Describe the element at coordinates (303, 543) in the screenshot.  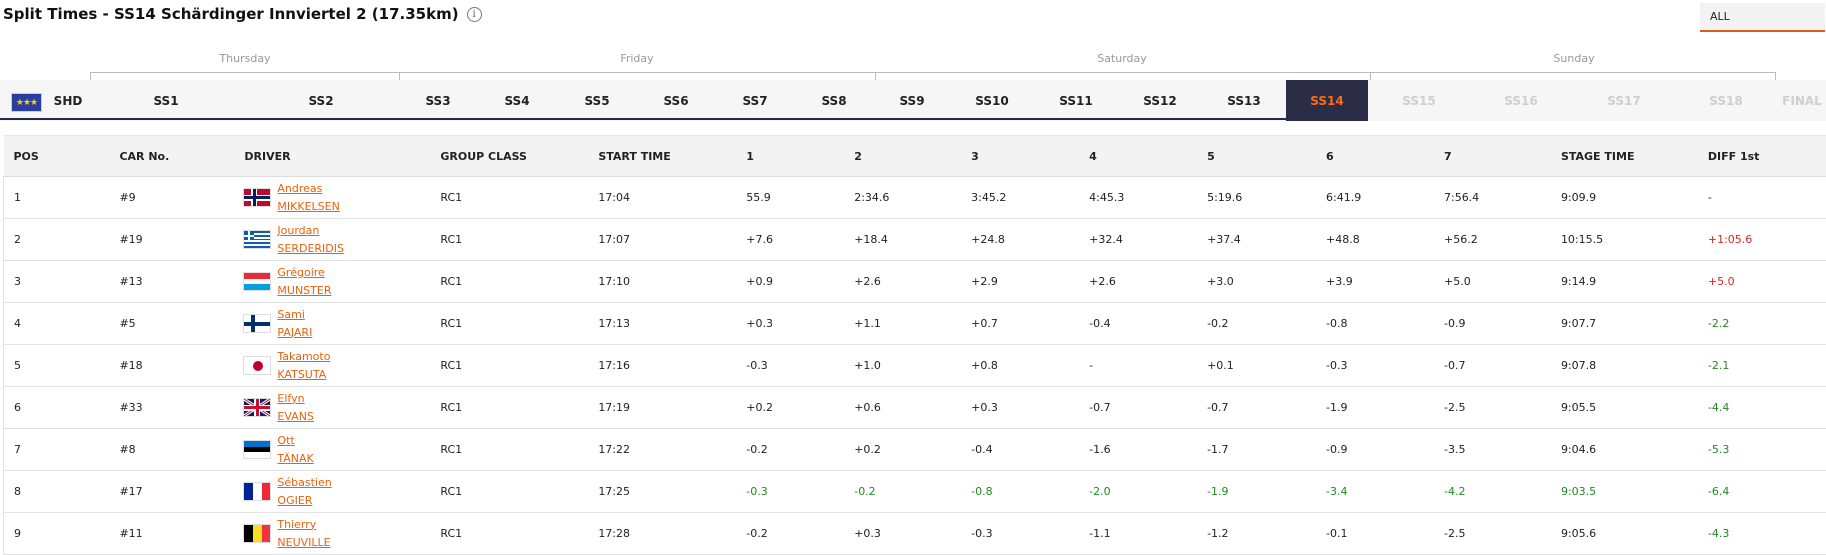
I see `driver-last-name: NEUVILLE` at that location.